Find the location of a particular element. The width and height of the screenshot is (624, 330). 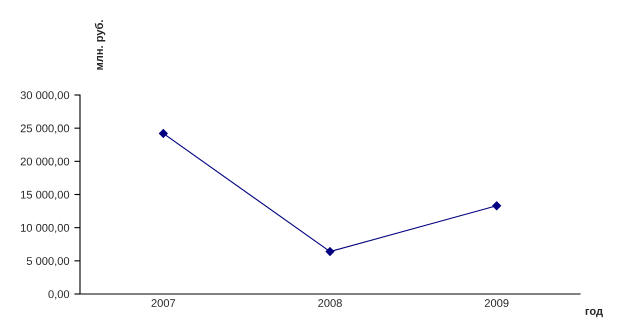

y-tick-label: 5 000,00 is located at coordinates (48, 261).